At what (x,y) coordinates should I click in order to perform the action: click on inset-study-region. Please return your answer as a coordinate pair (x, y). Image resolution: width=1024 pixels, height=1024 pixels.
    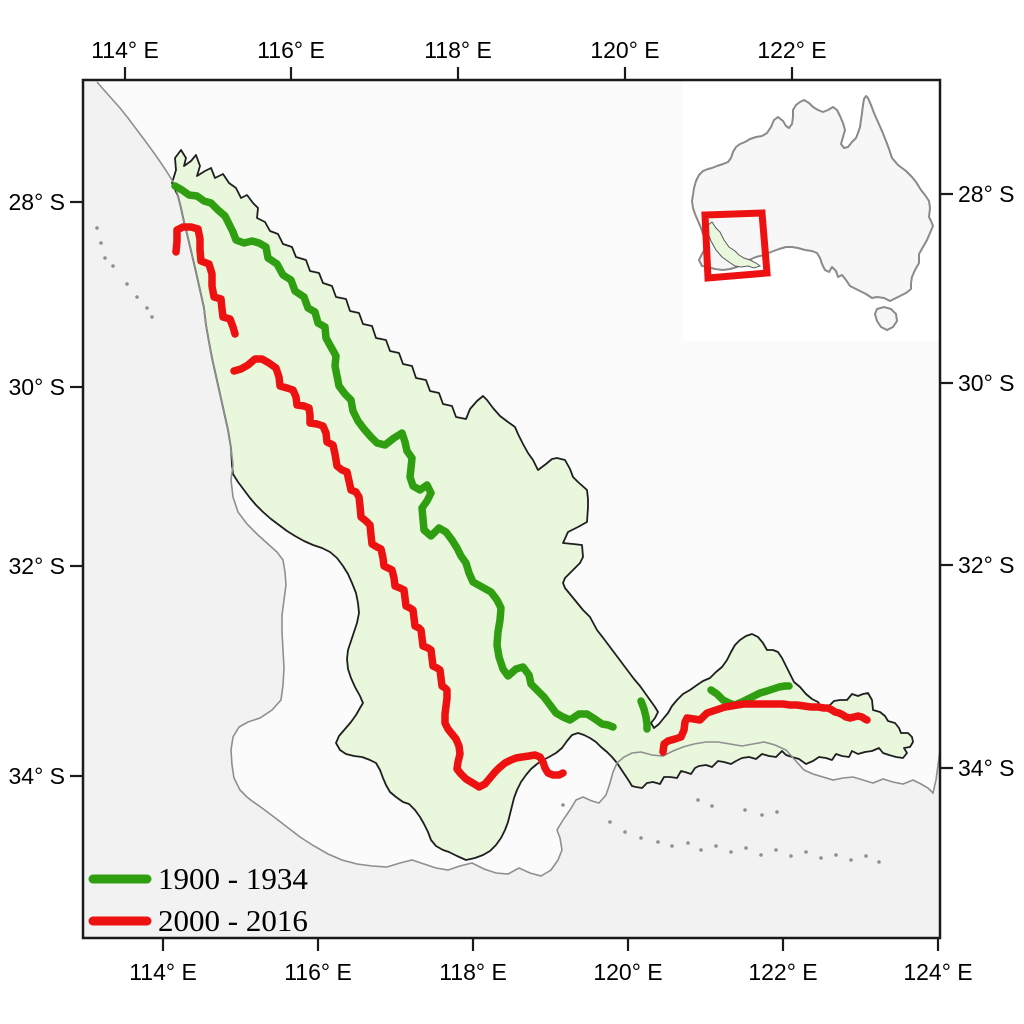
    Looking at the image, I should click on (734, 245).